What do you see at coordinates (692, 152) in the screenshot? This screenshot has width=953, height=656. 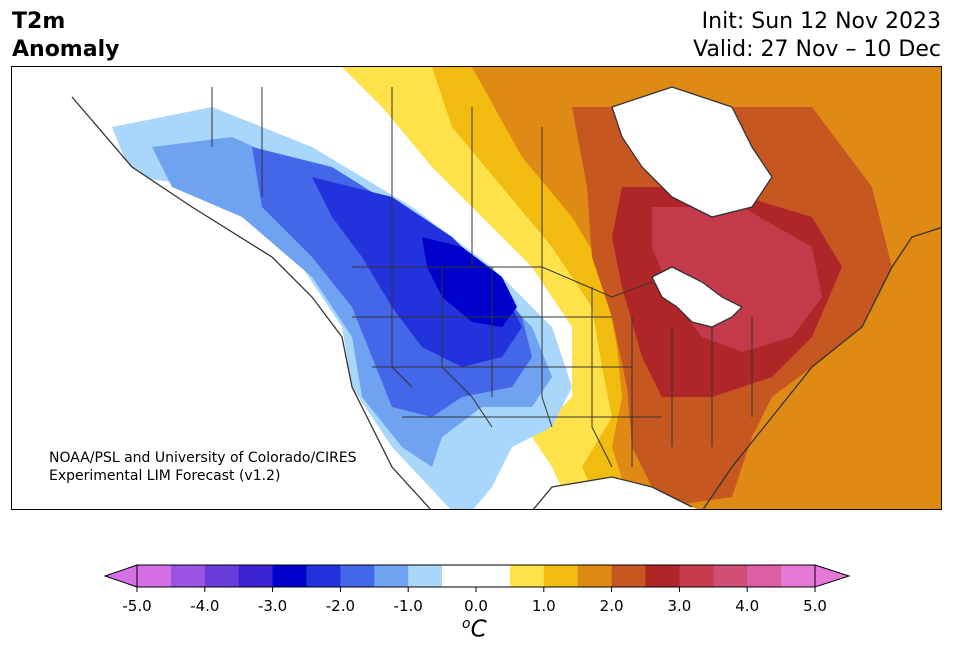 I see `hudson-bay` at bounding box center [692, 152].